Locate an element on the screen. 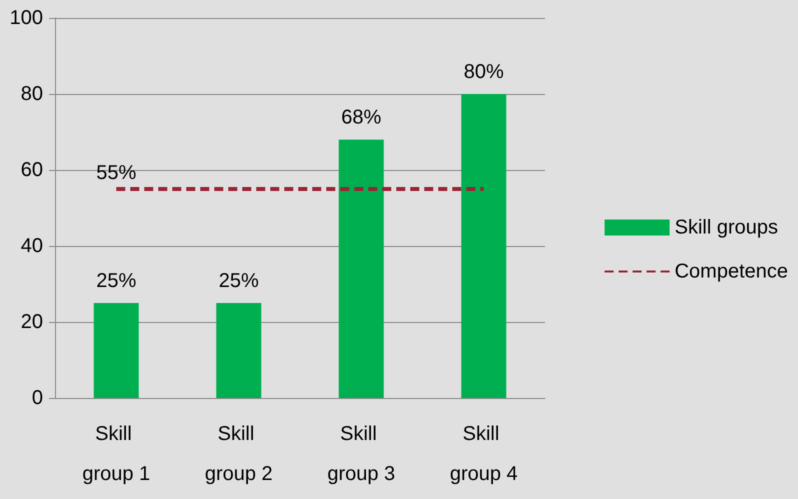  y-tick-label: 0 is located at coordinates (37, 398).